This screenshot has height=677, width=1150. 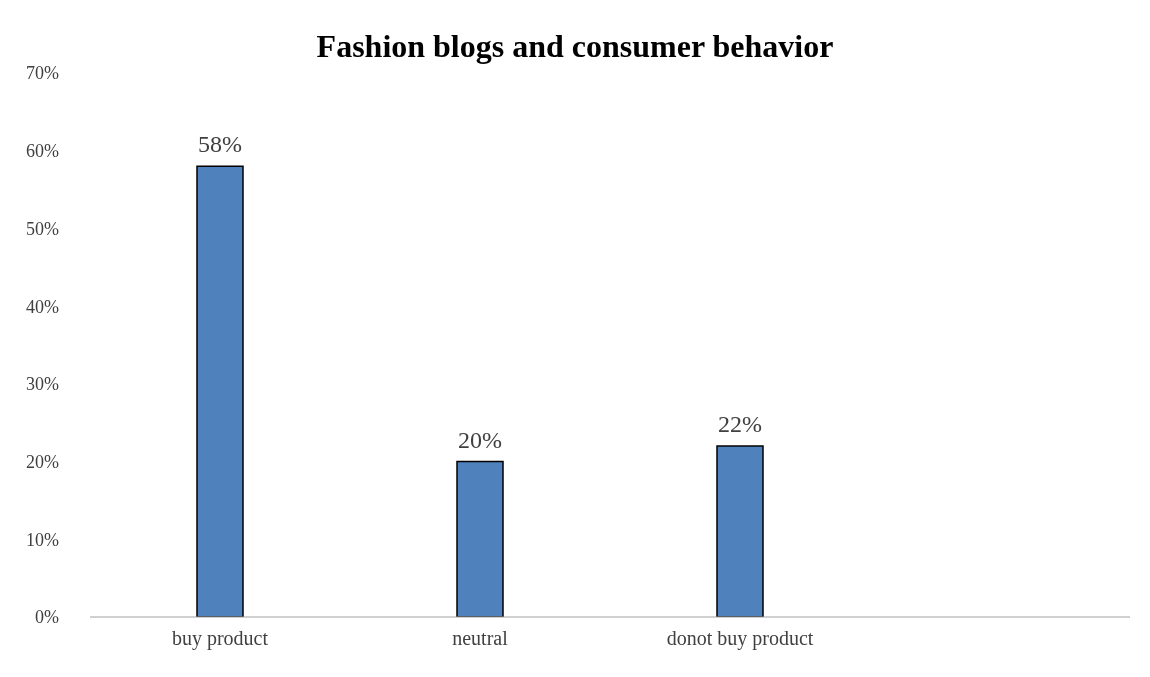 I want to click on y-tick-label: 20%, so click(x=42, y=461).